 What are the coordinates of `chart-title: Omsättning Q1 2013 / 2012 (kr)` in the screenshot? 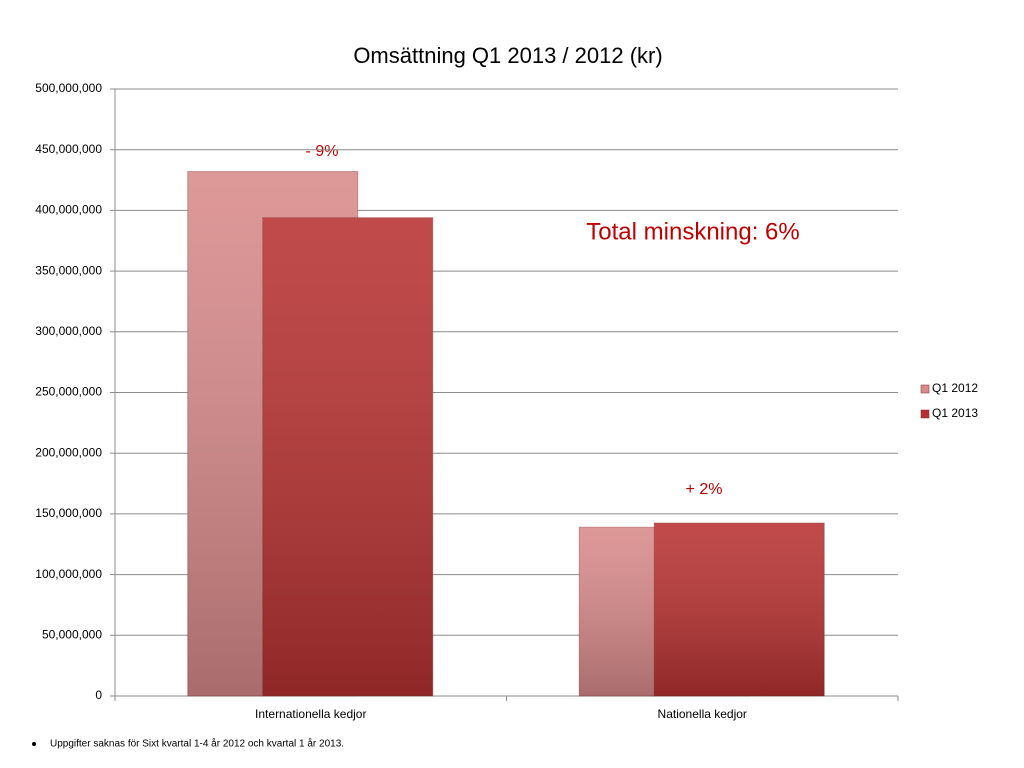 It's located at (507, 55).